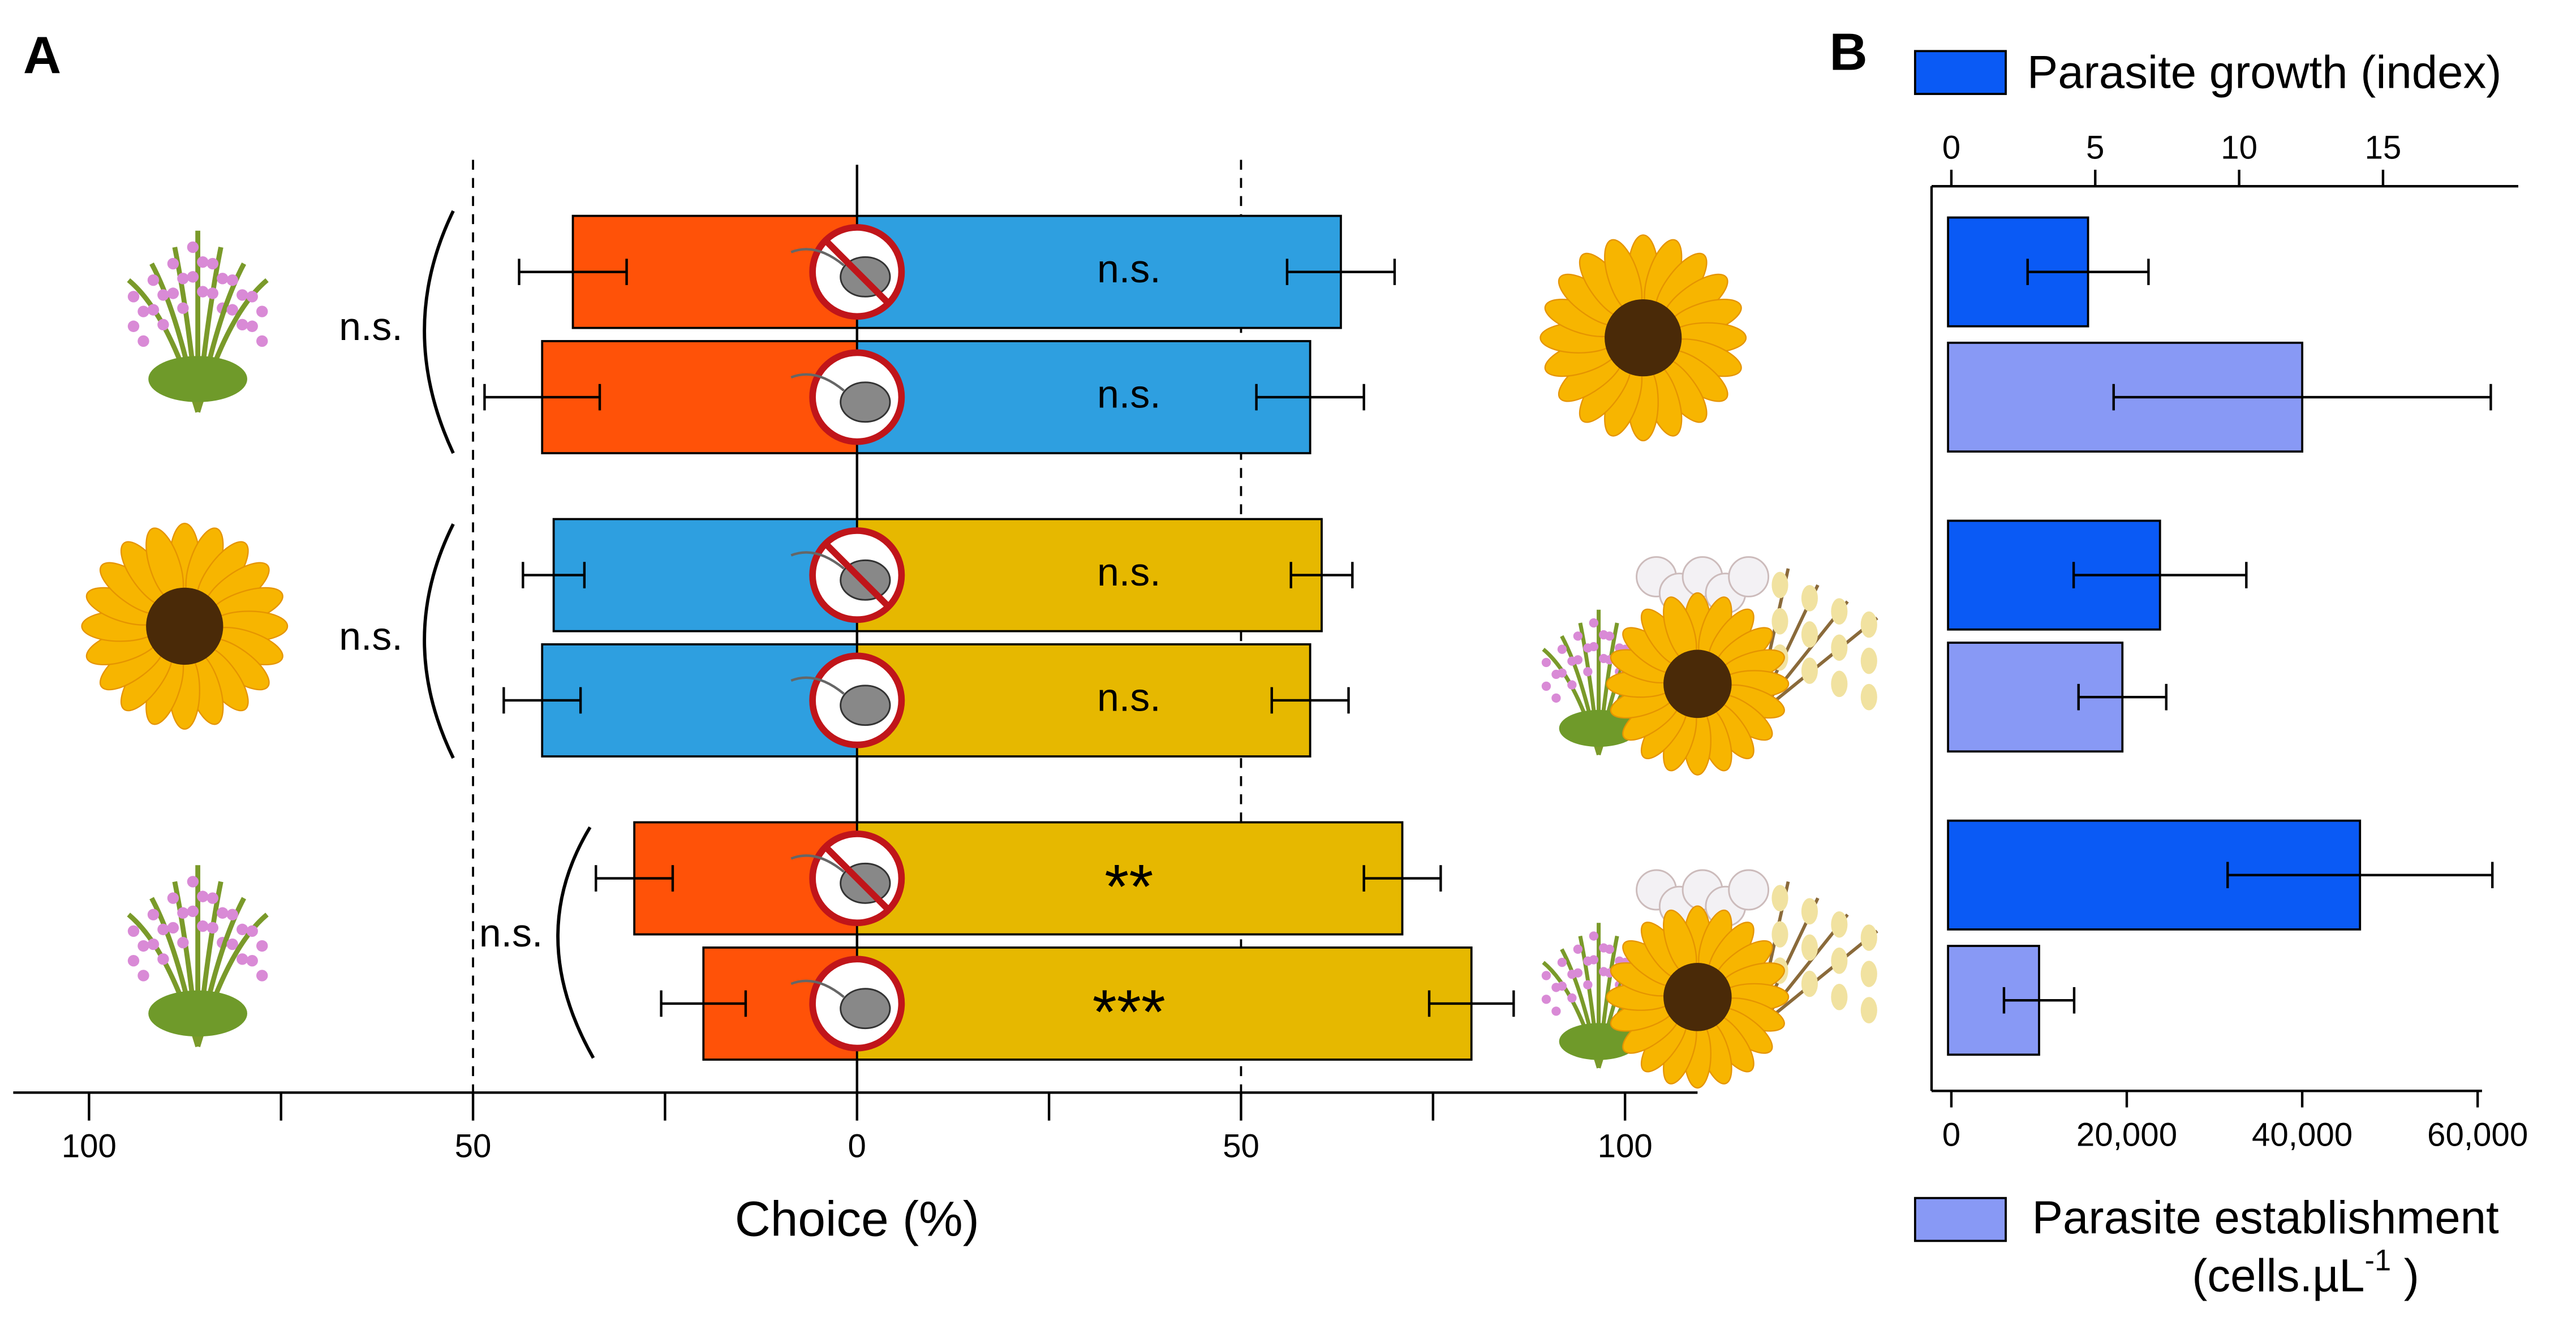 Image resolution: width=2576 pixels, height=1334 pixels. I want to click on panel-label: A, so click(42, 54).